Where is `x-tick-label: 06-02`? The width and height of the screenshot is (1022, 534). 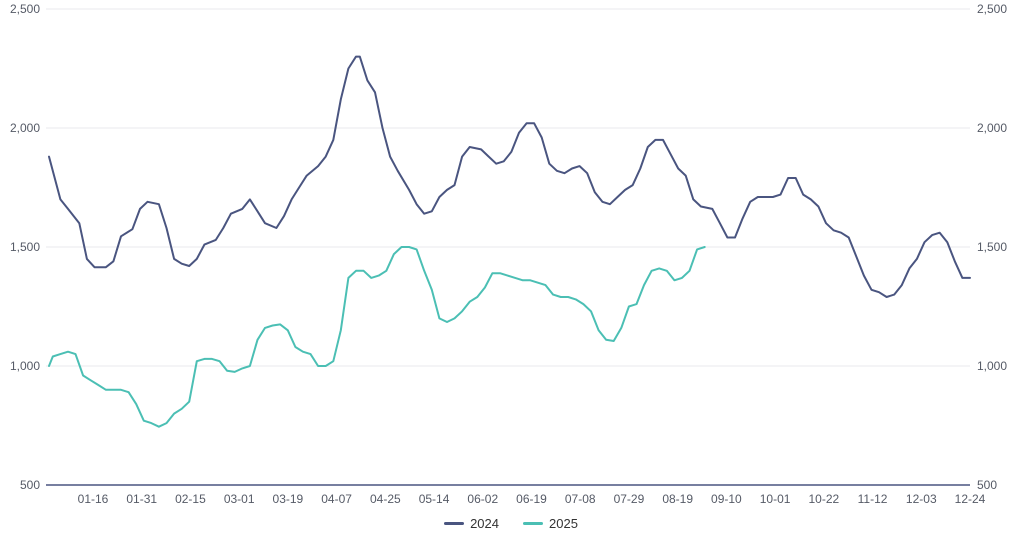 x-tick-label: 06-02 is located at coordinates (482, 499).